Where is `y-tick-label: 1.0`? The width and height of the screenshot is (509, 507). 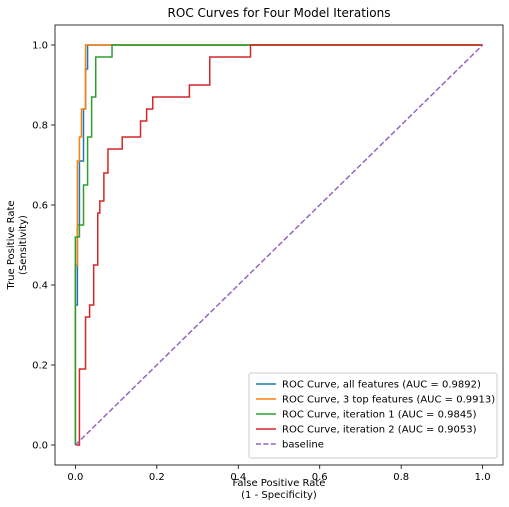 y-tick-label: 1.0 is located at coordinates (40, 46).